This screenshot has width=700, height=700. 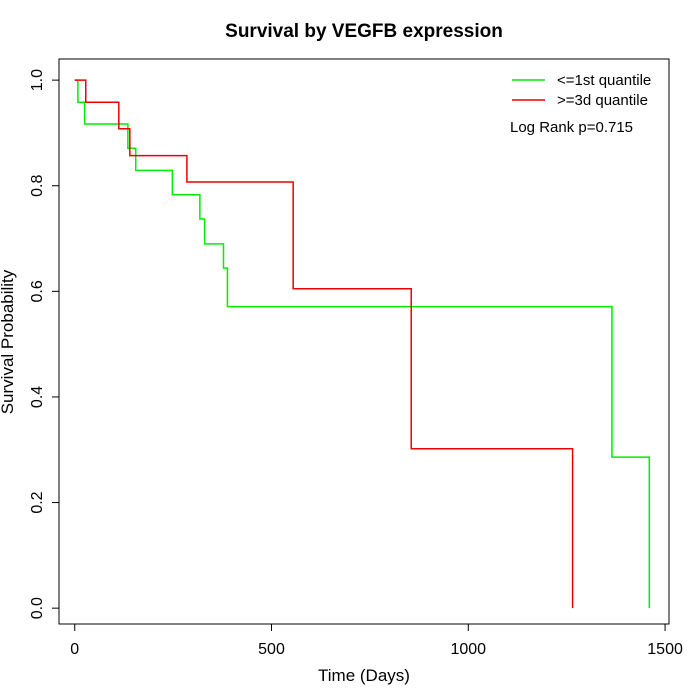 What do you see at coordinates (468, 649) in the screenshot?
I see `x-tick-label: 1000` at bounding box center [468, 649].